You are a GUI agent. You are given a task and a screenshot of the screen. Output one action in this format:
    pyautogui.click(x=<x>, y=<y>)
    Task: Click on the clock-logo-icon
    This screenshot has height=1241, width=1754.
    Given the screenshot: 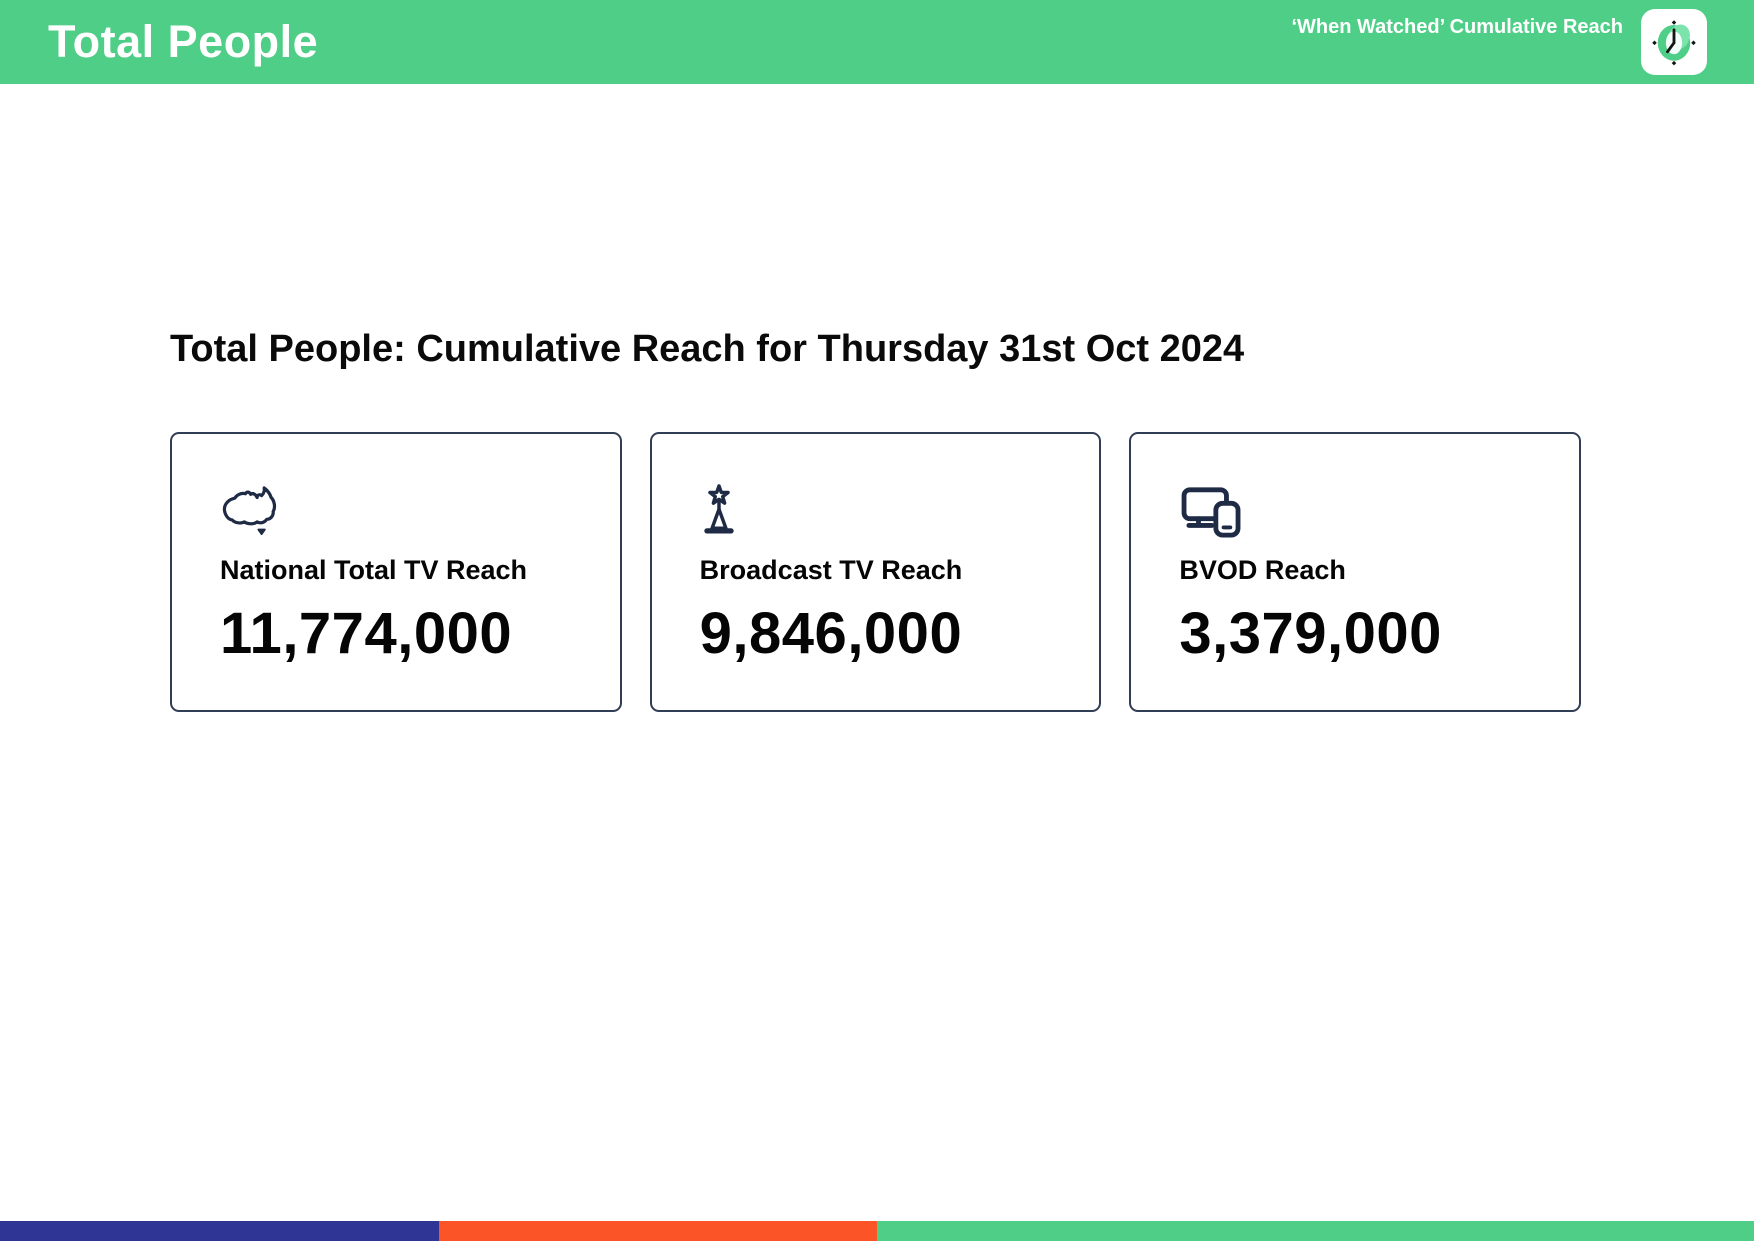 What is the action you would take?
    pyautogui.click(x=1674, y=42)
    